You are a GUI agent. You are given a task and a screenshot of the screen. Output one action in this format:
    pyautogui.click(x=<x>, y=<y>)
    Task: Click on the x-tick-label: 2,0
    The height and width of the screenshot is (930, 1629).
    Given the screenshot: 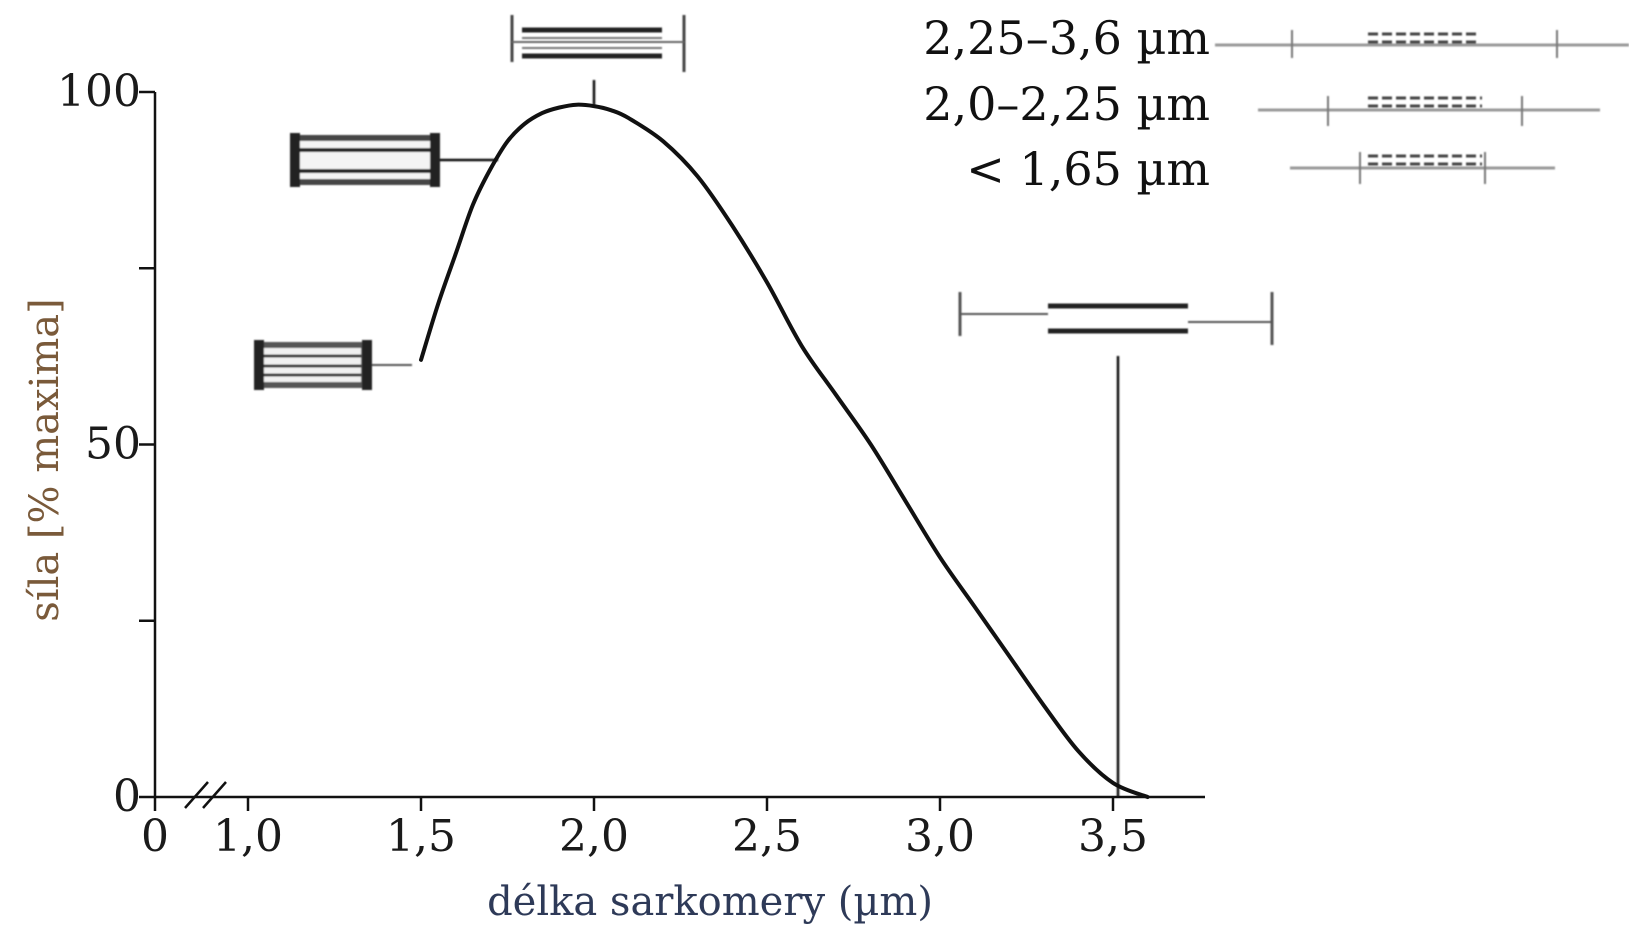 What is the action you would take?
    pyautogui.click(x=594, y=836)
    